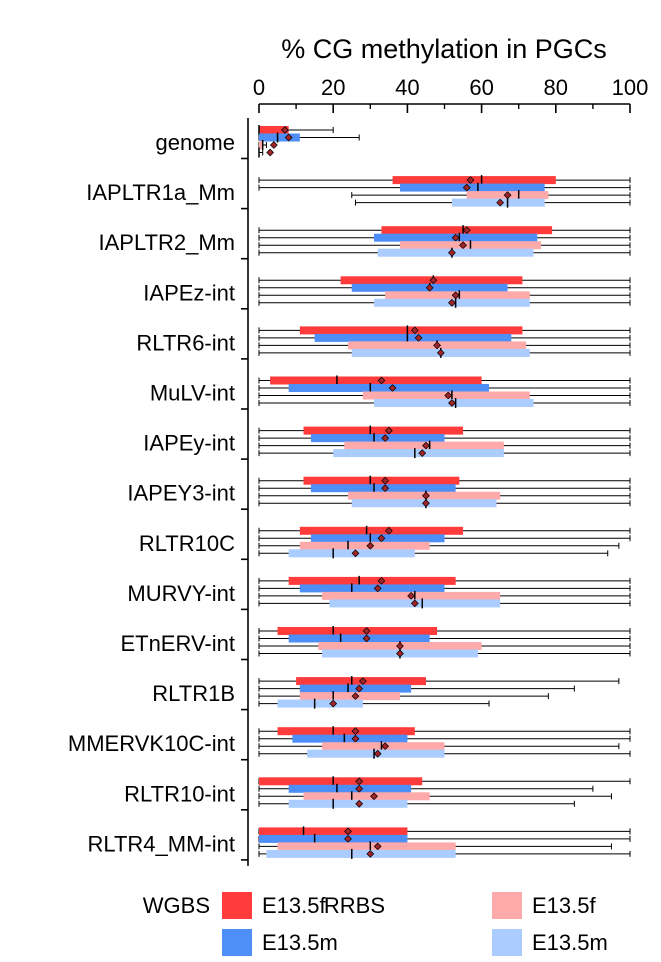  Describe the element at coordinates (570, 942) in the screenshot. I see `legend-entry-label: E13.5m` at that location.